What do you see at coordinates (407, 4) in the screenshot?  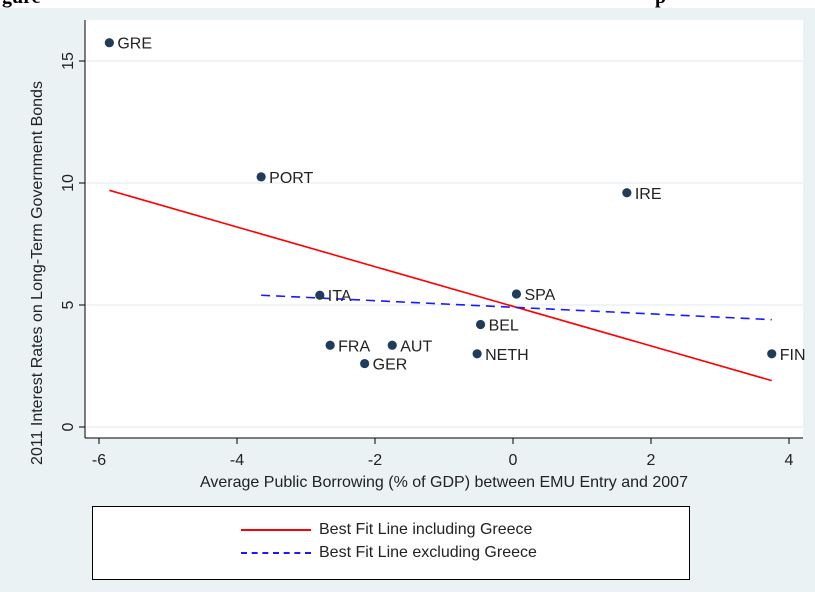 I see `figure-caption-fragment: gure p` at bounding box center [407, 4].